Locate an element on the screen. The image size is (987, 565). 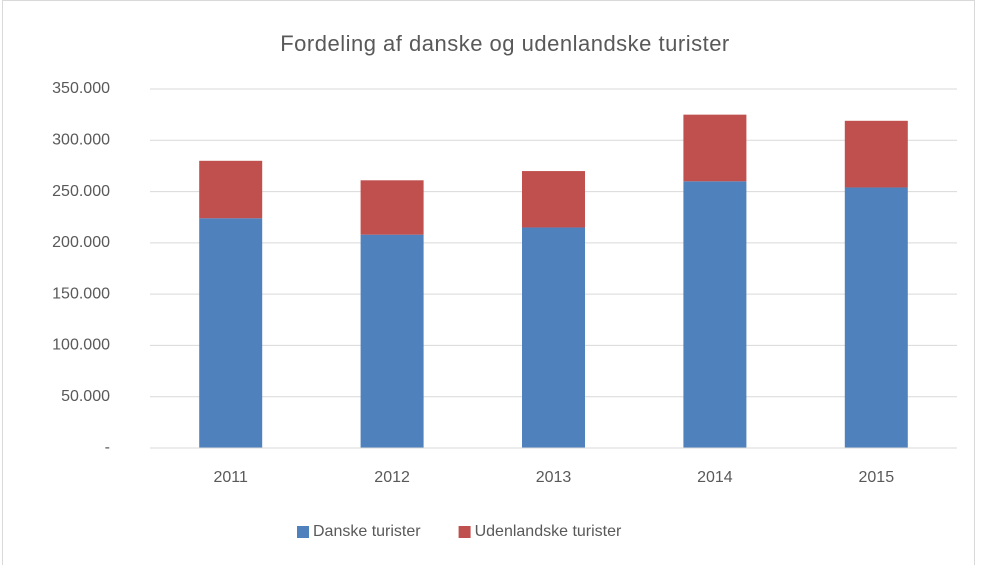
y-tick-label: 250.000 is located at coordinates (81, 191).